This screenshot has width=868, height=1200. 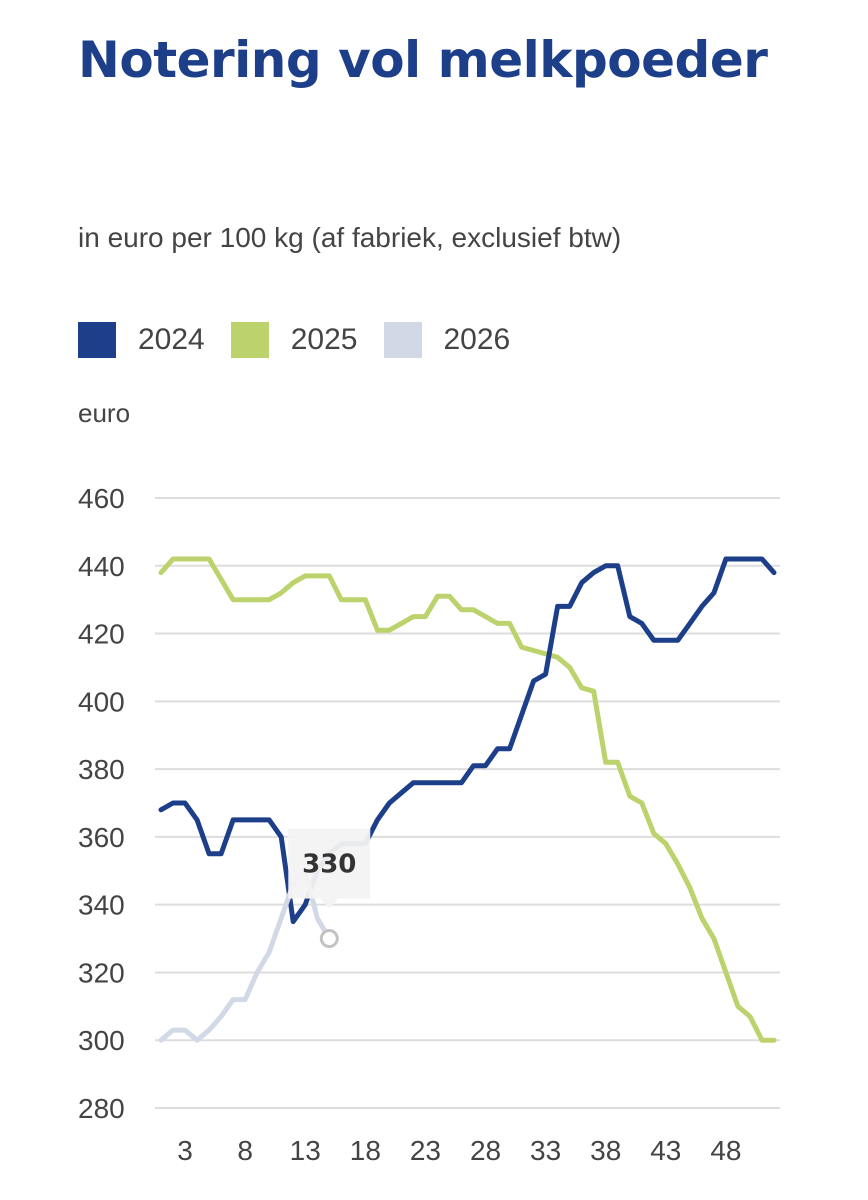 I want to click on legend-label-2025: 2025, so click(x=324, y=339).